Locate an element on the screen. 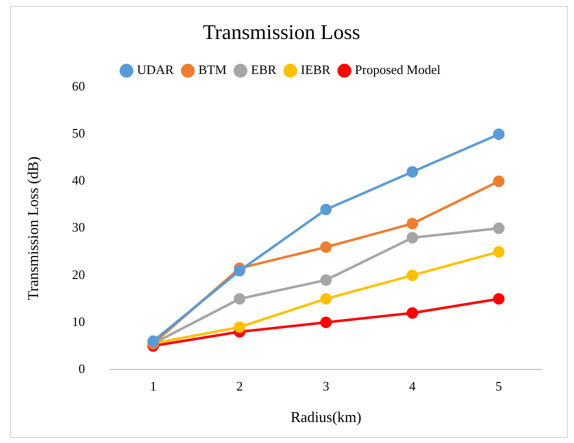 The image size is (574, 443). y-tick-label: 20 is located at coordinates (78, 274).